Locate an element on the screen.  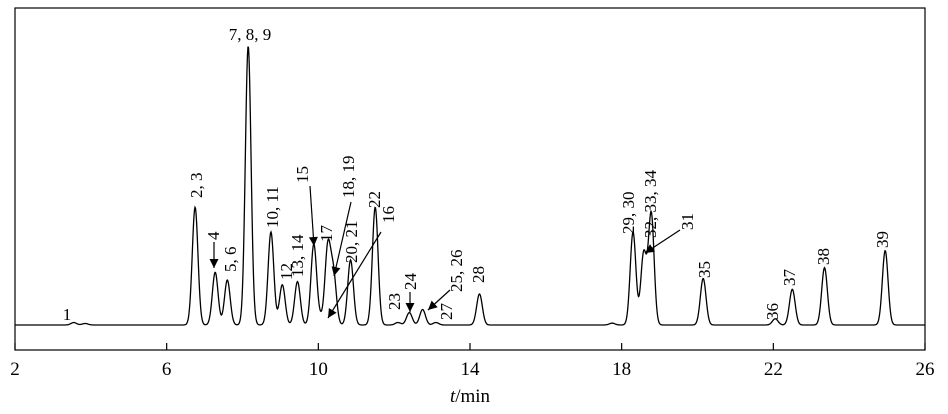
peak-label: 29, 30 is located at coordinates (628, 213).